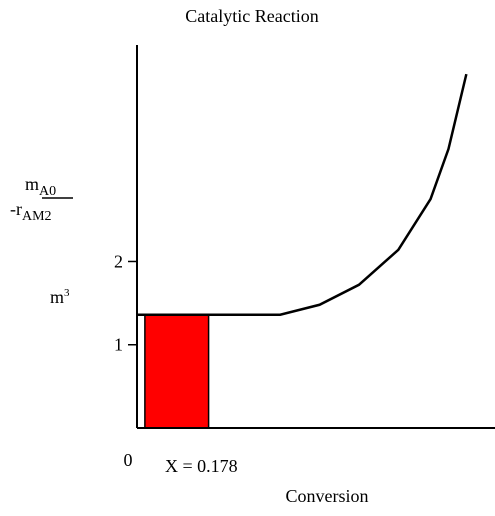 The image size is (495, 516). I want to click on chart-title: Catalytic Reaction, so click(251, 16).